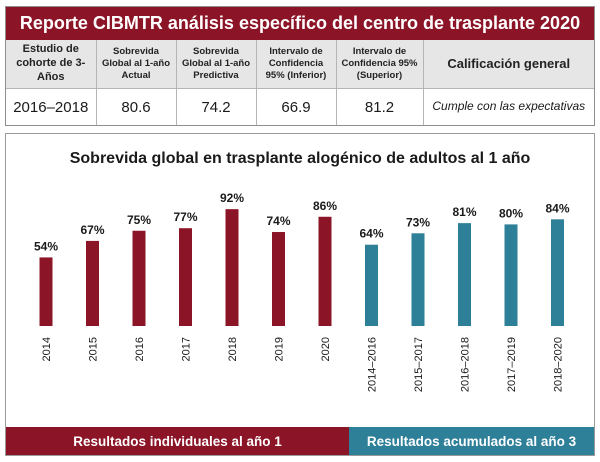 This screenshot has width=600, height=462. What do you see at coordinates (466, 364) in the screenshot?
I see `x-tick-label-2016–2018: 2016–2018` at bounding box center [466, 364].